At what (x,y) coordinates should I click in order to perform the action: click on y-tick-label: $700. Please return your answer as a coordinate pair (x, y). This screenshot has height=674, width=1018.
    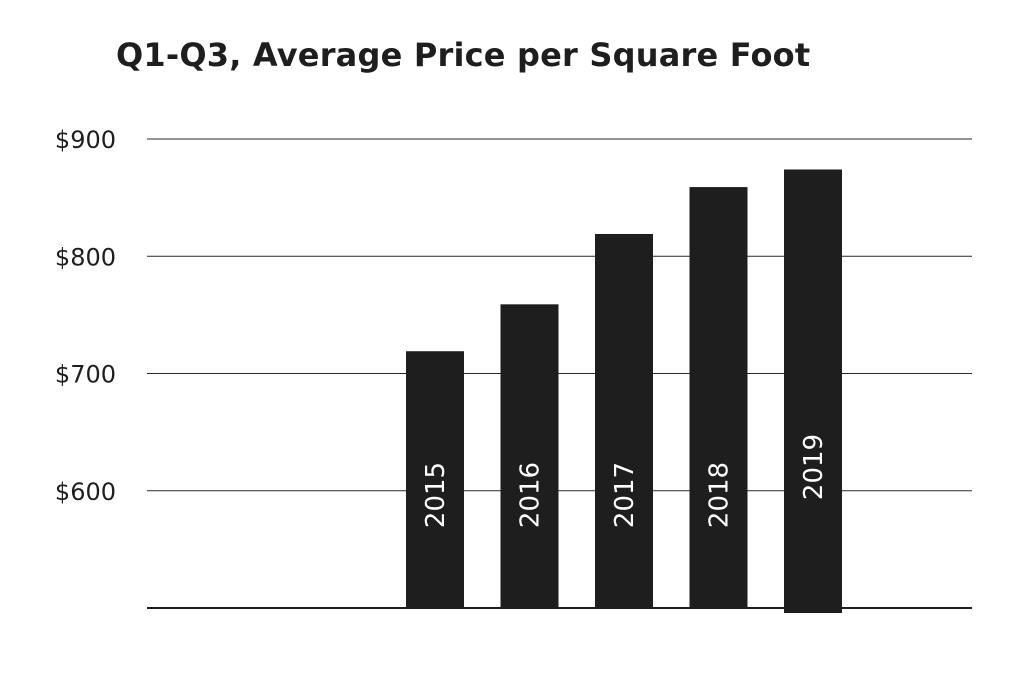
    Looking at the image, I should click on (85, 375).